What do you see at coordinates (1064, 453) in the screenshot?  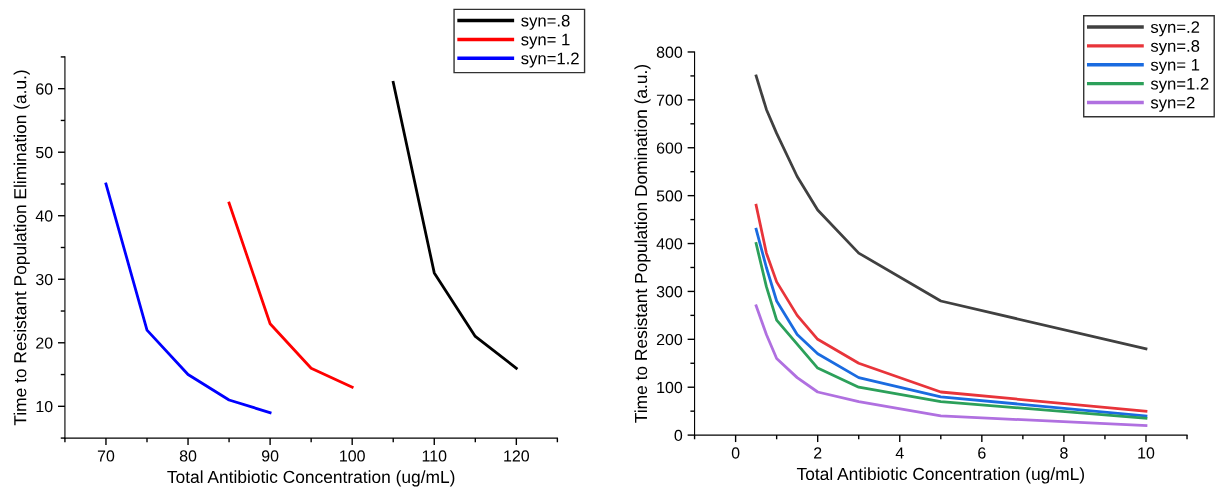 I see `x-tick-label: 8` at bounding box center [1064, 453].